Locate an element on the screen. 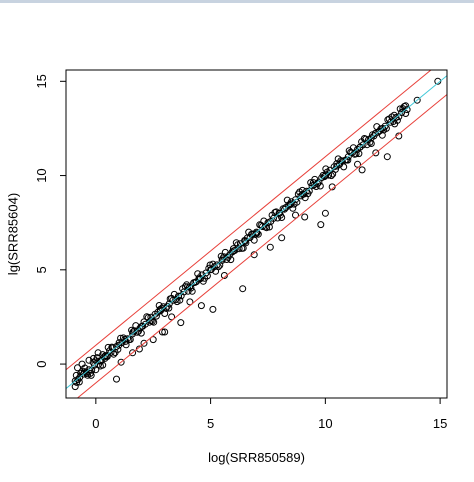 The width and height of the screenshot is (474, 482). x-tick-label: 15 is located at coordinates (440, 423).